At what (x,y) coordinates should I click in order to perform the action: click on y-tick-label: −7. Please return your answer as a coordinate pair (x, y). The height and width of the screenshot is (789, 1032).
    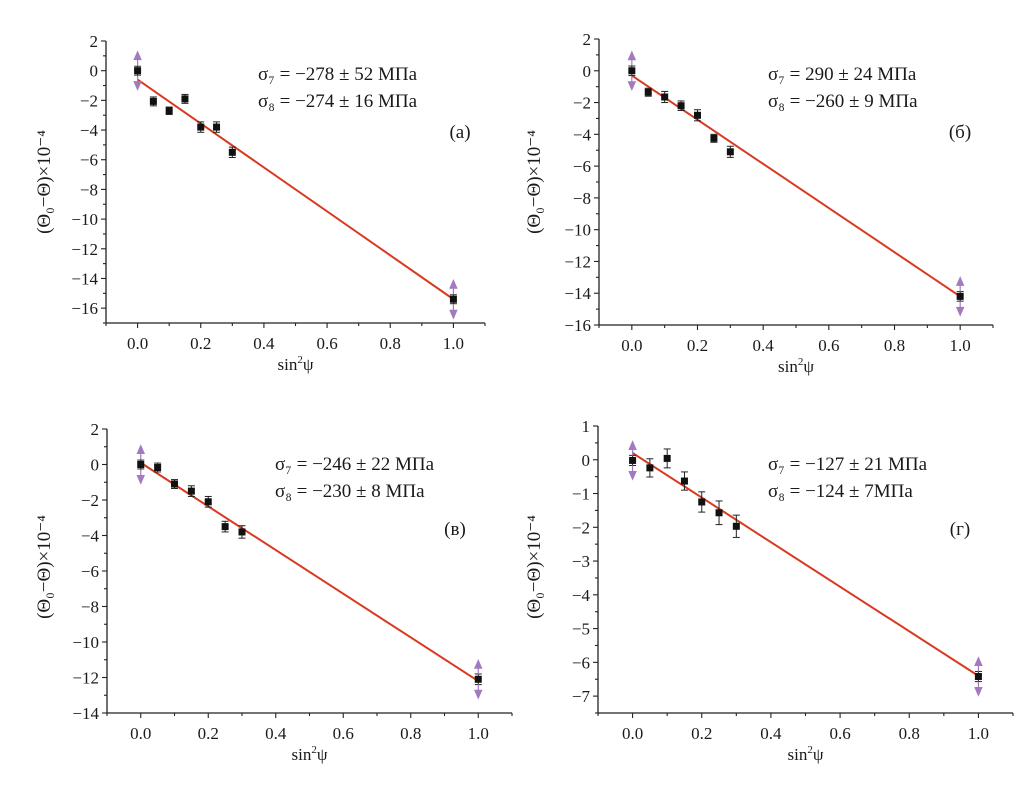
    Looking at the image, I should click on (581, 696).